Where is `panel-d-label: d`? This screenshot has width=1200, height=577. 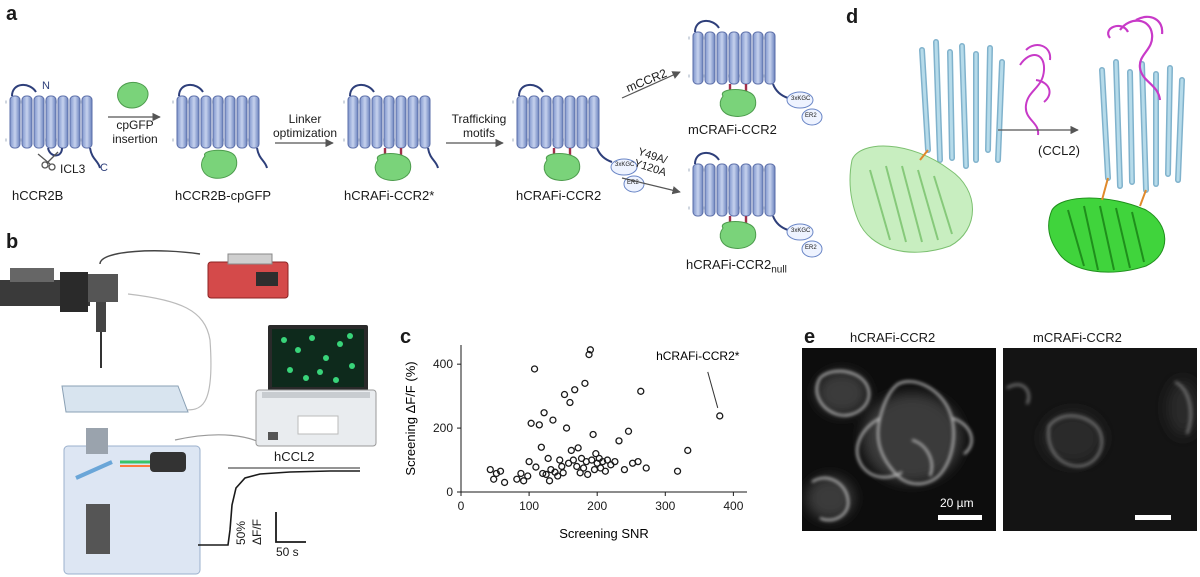
panel-d-label: d is located at coordinates (852, 17).